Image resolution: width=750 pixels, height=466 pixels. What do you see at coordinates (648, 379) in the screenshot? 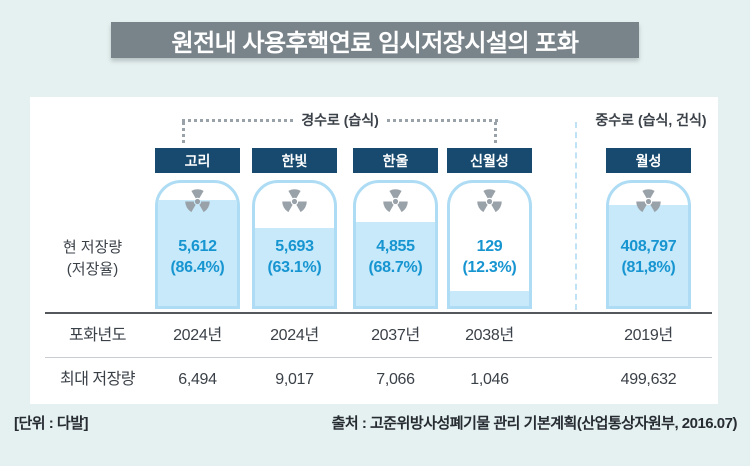
I see `max-capacity-value: 499,632` at bounding box center [648, 379].